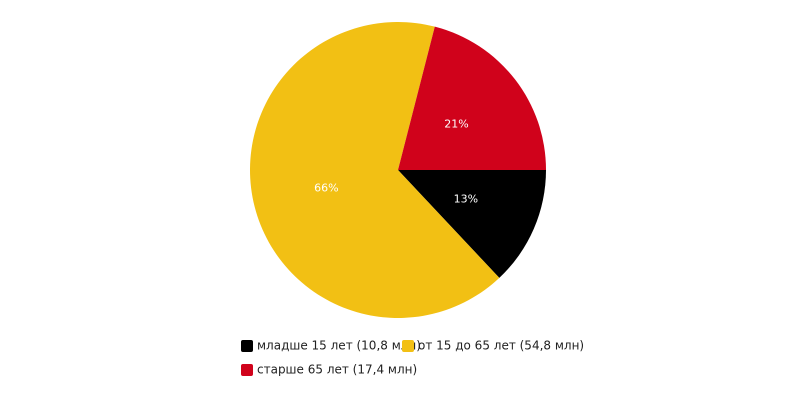  I want to click on slice-label: 13%, so click(466, 198).